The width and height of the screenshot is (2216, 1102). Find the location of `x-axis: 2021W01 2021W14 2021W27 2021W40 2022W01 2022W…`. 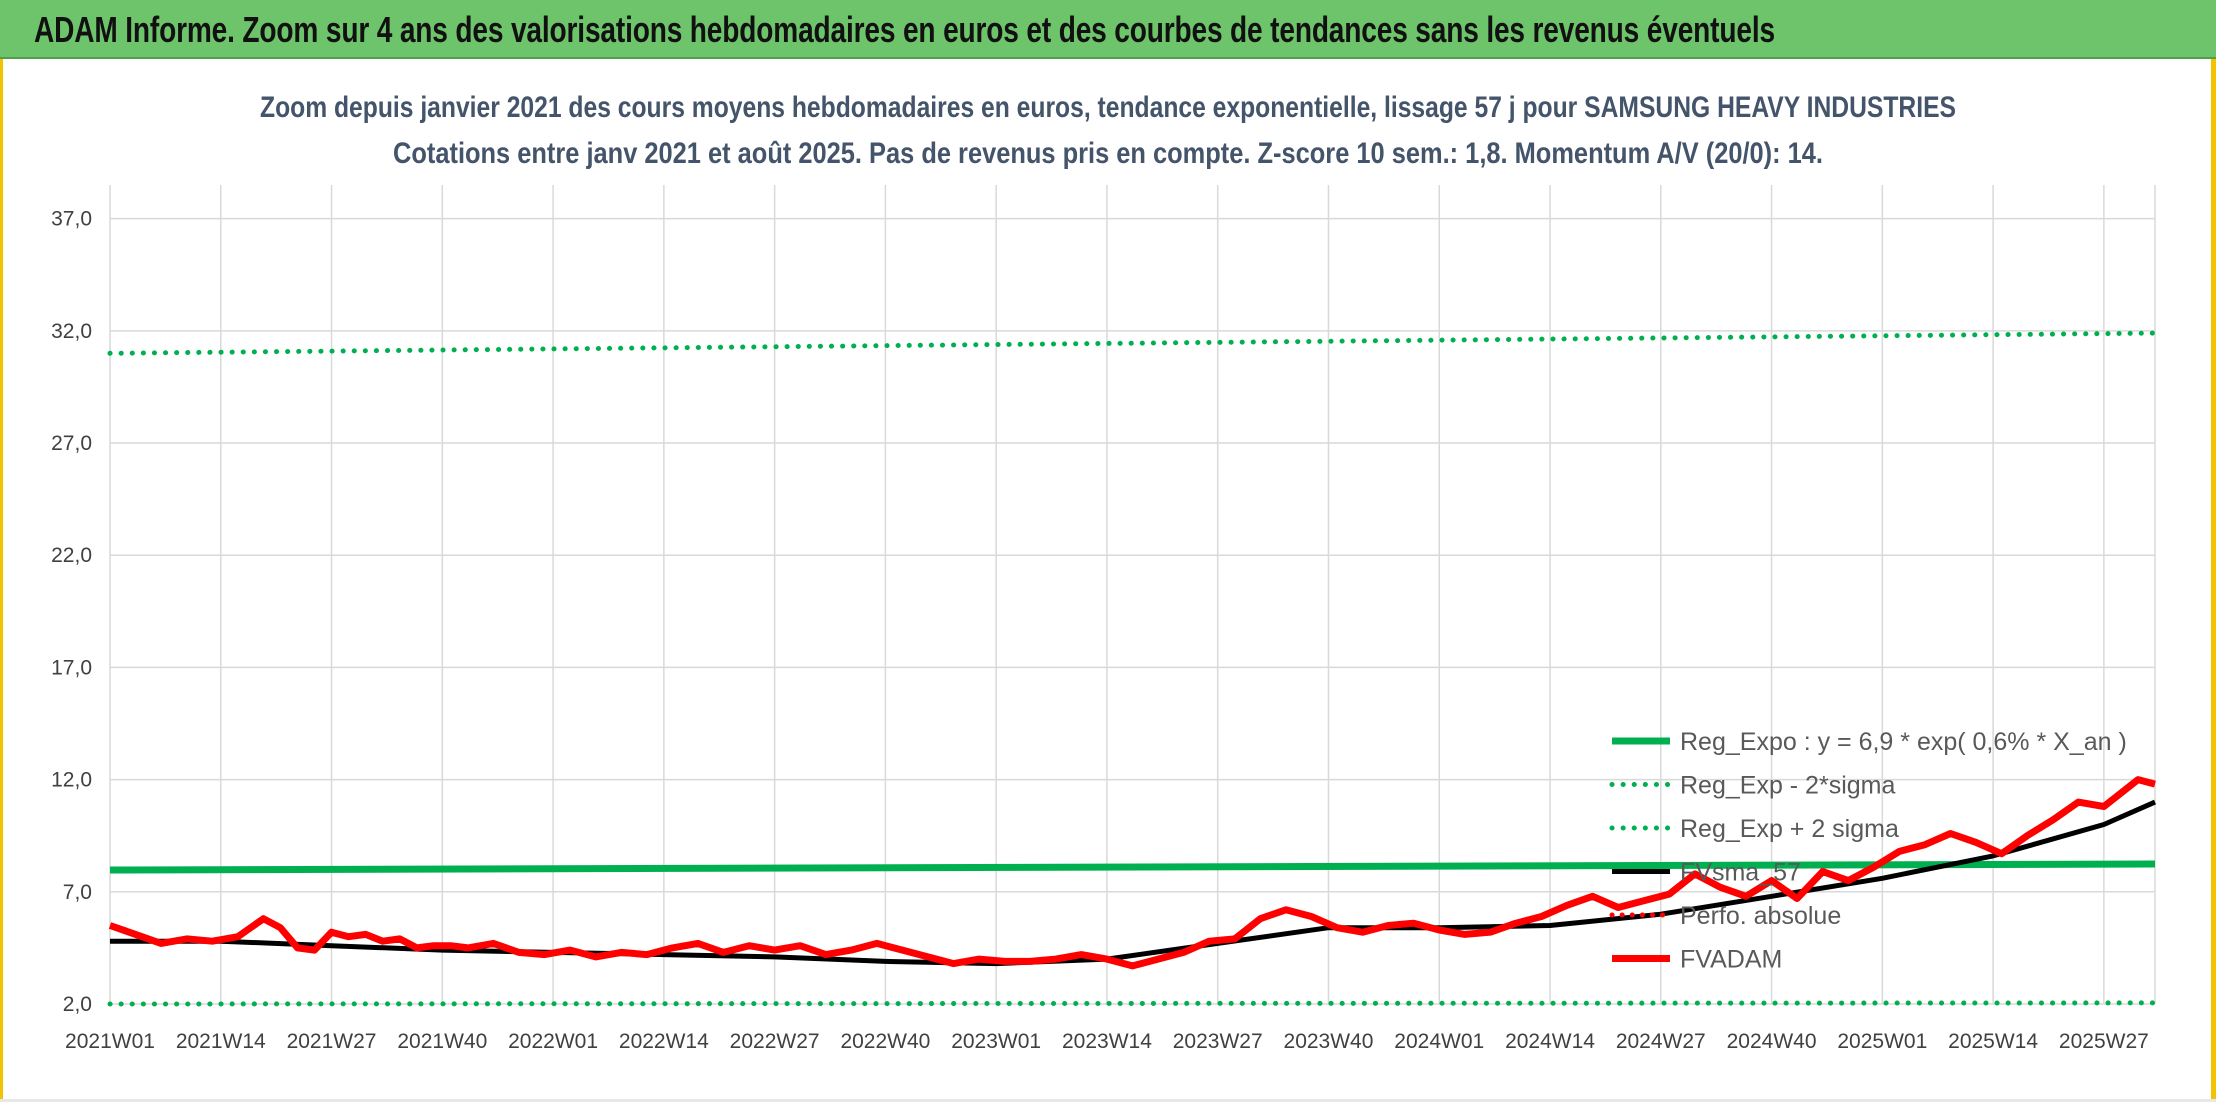

x-axis: 2021W01 2021W14 2021W27 2021W40 2022W01 2022W… is located at coordinates (1107, 1041).